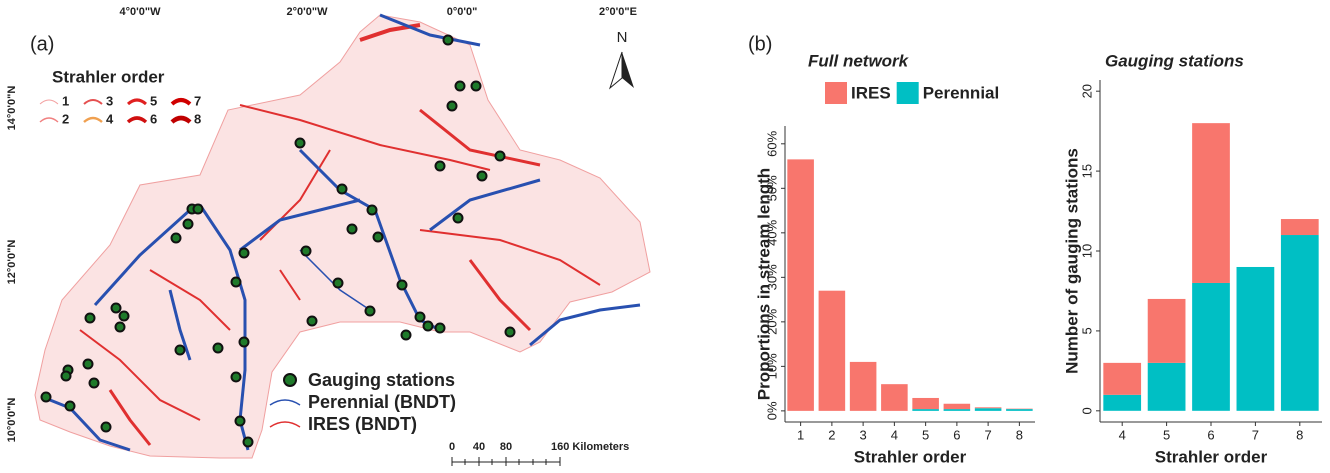 The image size is (1330, 473). What do you see at coordinates (863, 434) in the screenshot?
I see `x-tick-label: 3` at bounding box center [863, 434].